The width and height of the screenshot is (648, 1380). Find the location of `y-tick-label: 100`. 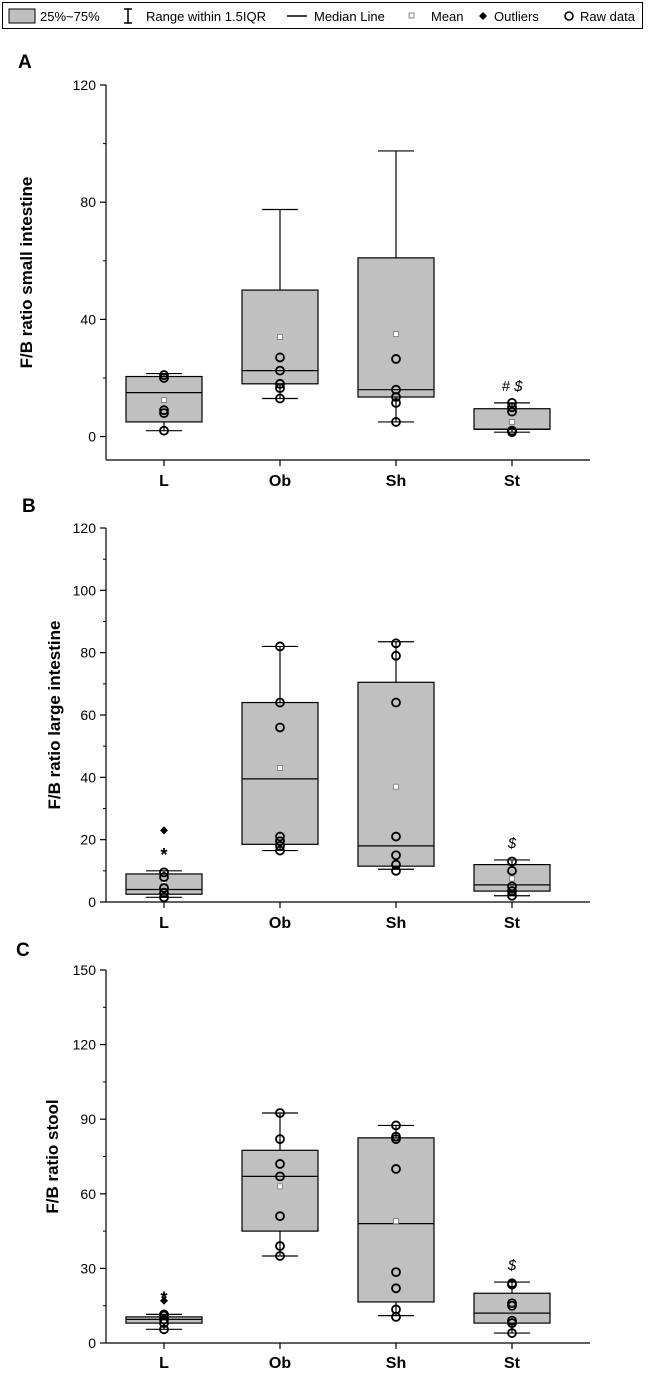

y-tick-label: 100 is located at coordinates (85, 590).